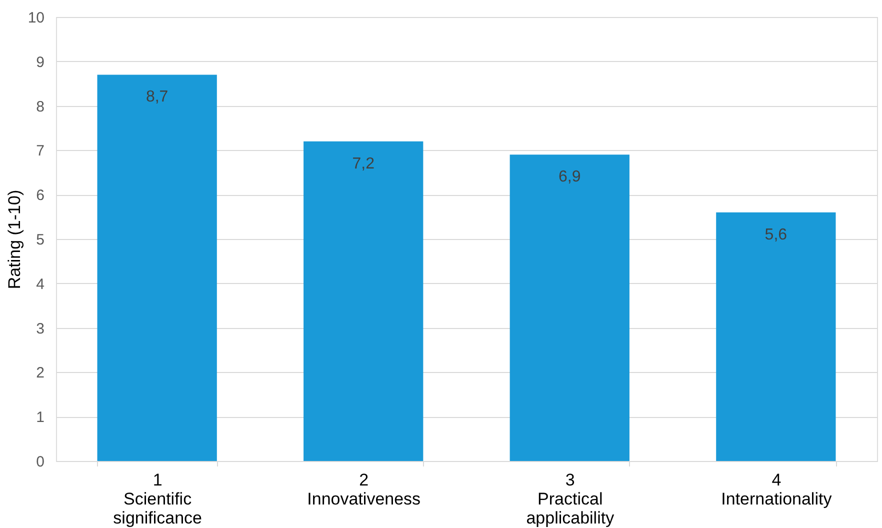 The height and width of the screenshot is (528, 882). Describe the element at coordinates (569, 177) in the screenshot. I see `data-label: 6,9` at that location.